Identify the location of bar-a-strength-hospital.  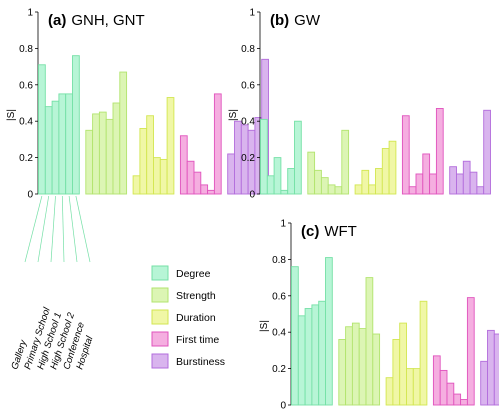
(123, 133).